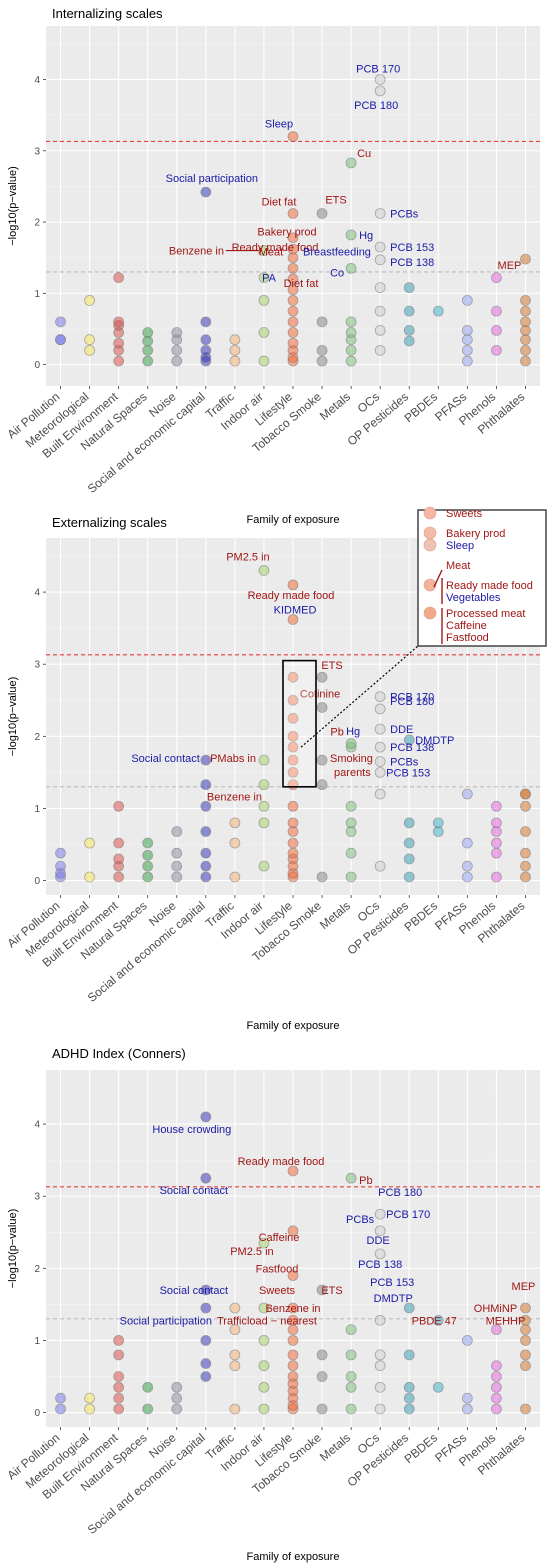 The height and width of the screenshot is (1564, 548). Describe the element at coordinates (475, 534) in the screenshot. I see `inset-label: Bakery prod` at that location.